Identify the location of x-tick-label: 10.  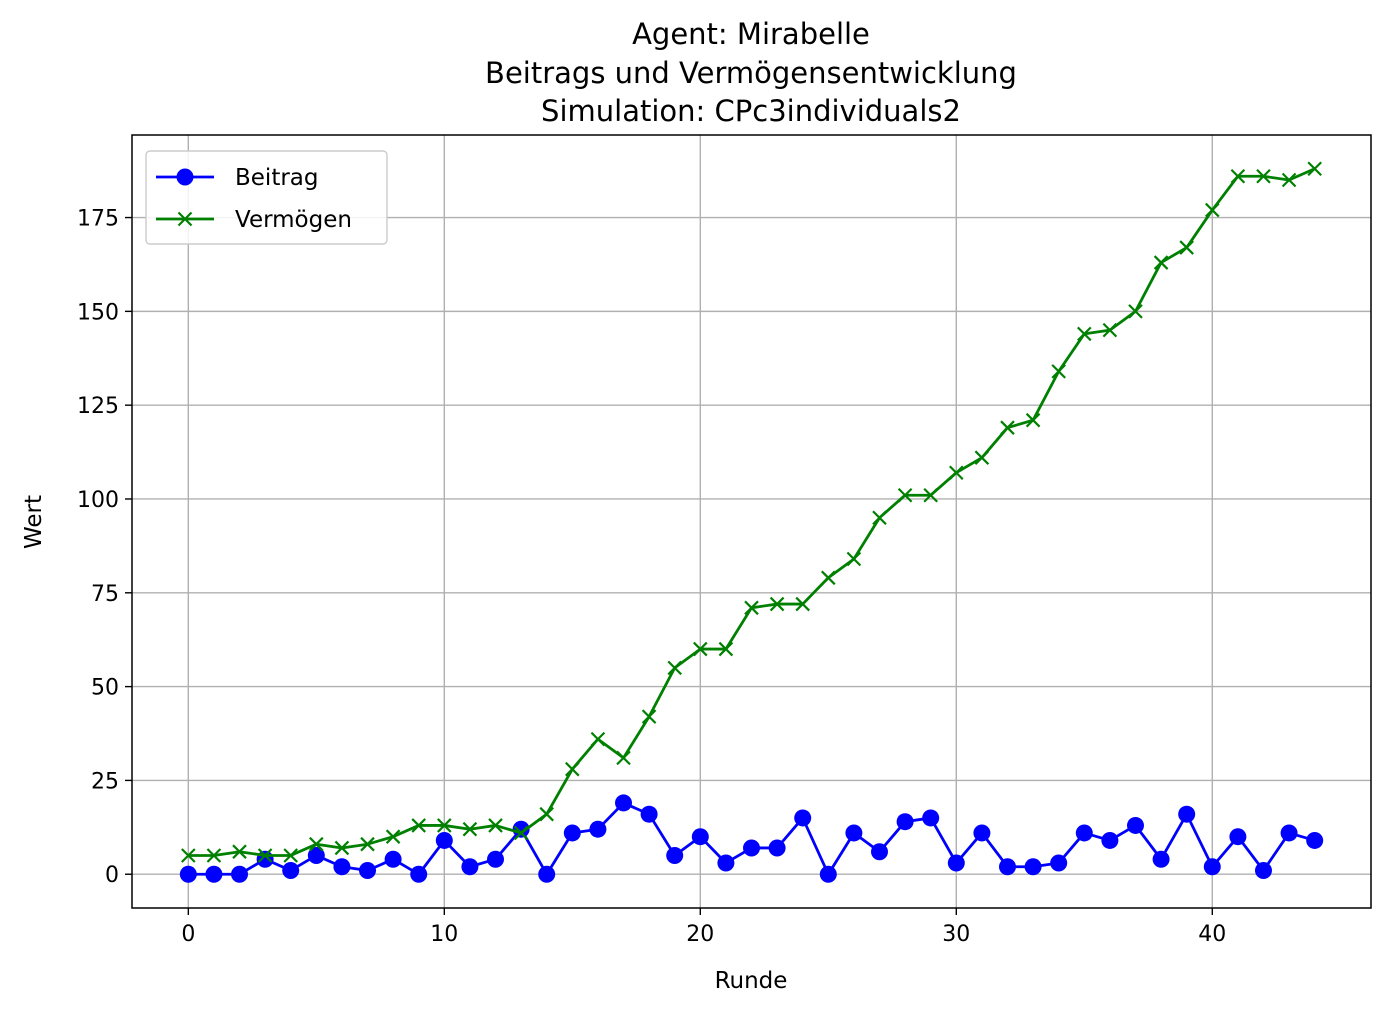
(444, 934).